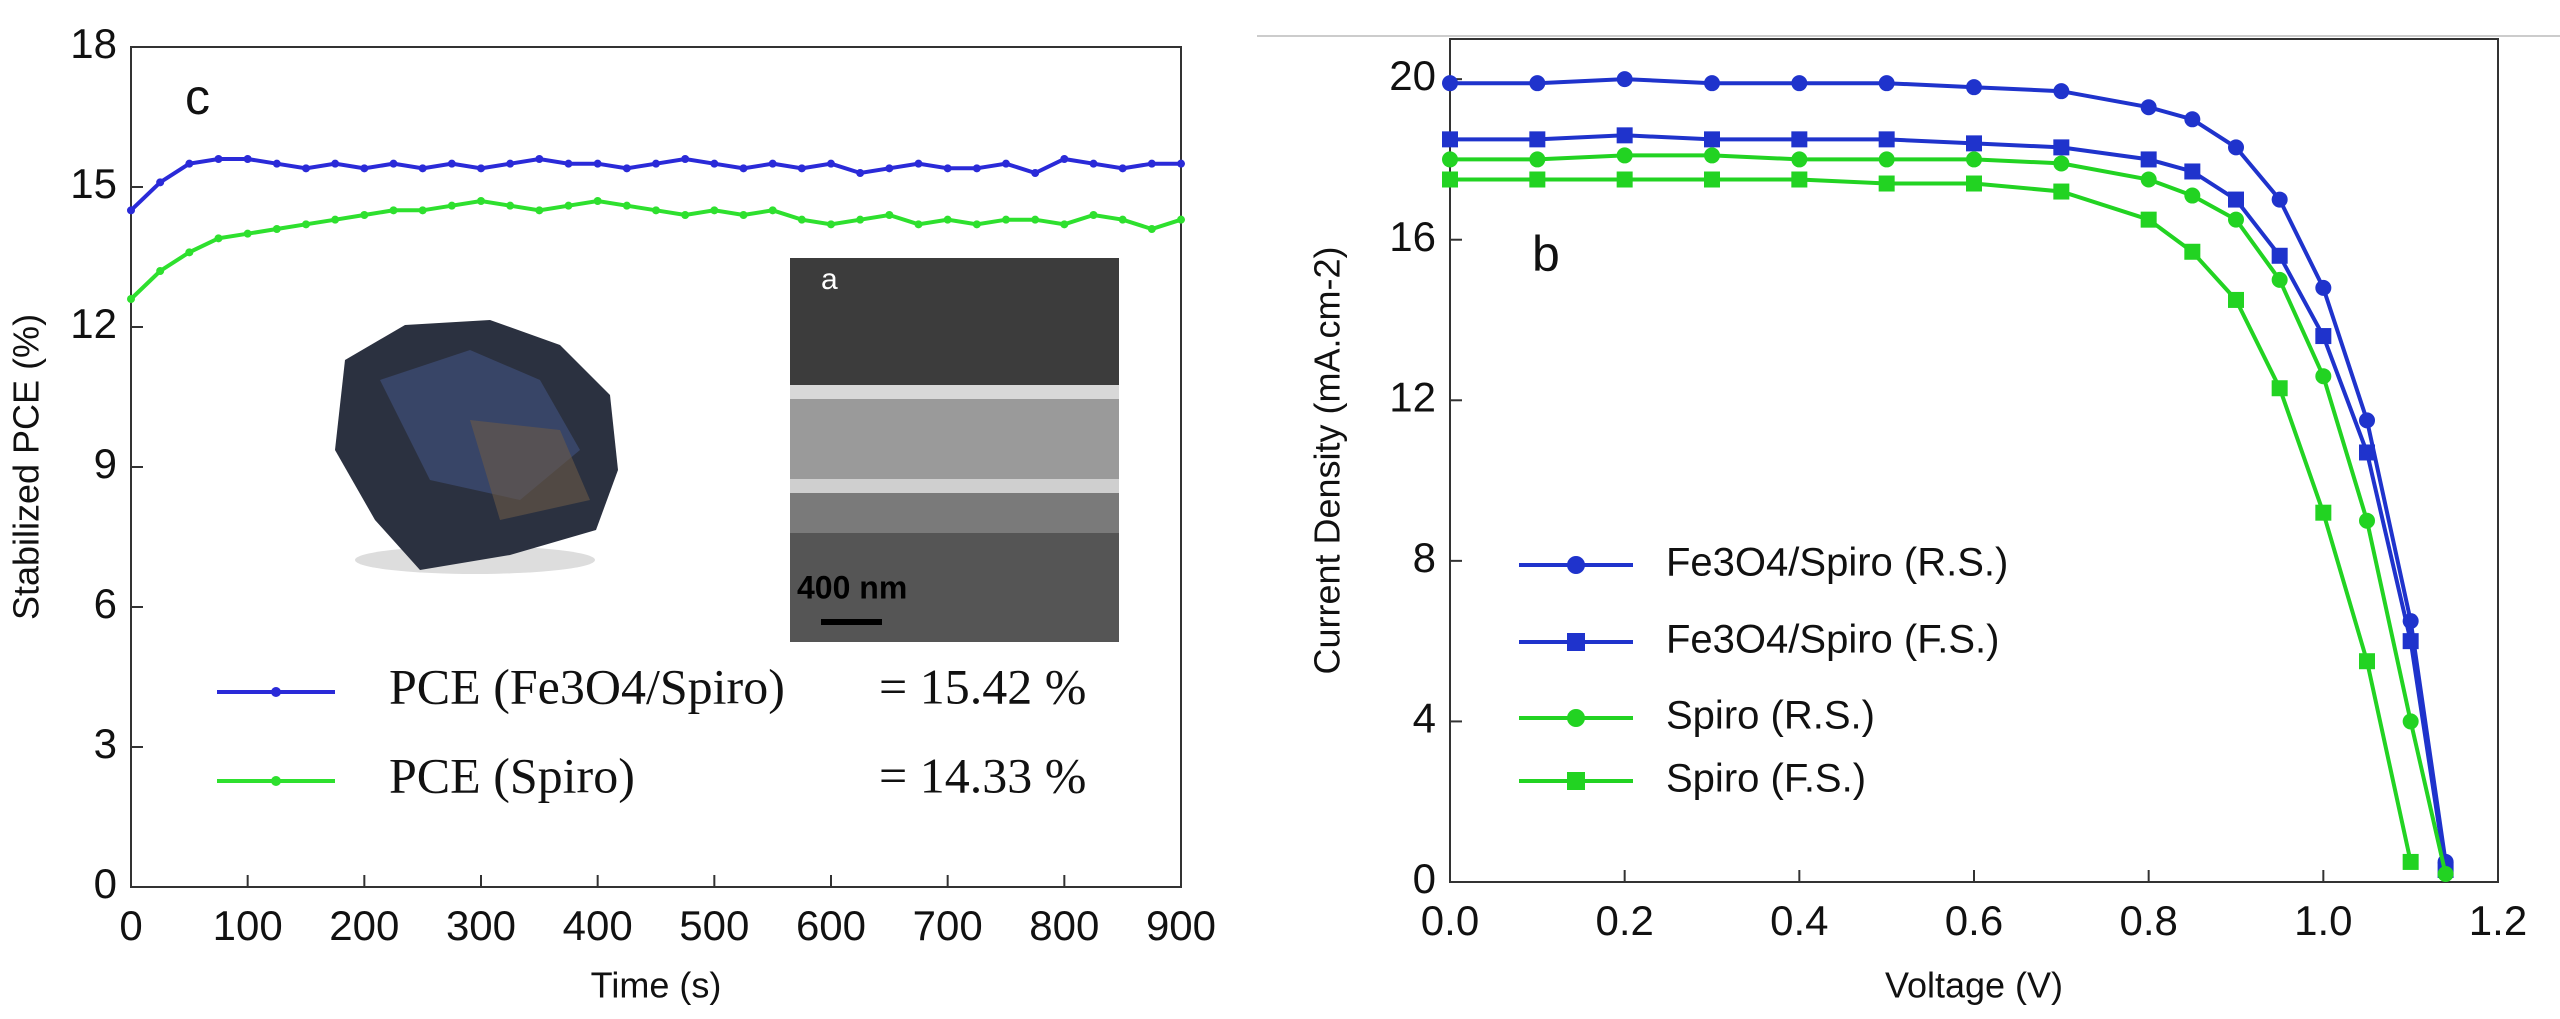 The height and width of the screenshot is (1019, 2560). Describe the element at coordinates (1327, 460) in the screenshot. I see `y-axis-title: Current Density (mA.cm-2)` at that location.